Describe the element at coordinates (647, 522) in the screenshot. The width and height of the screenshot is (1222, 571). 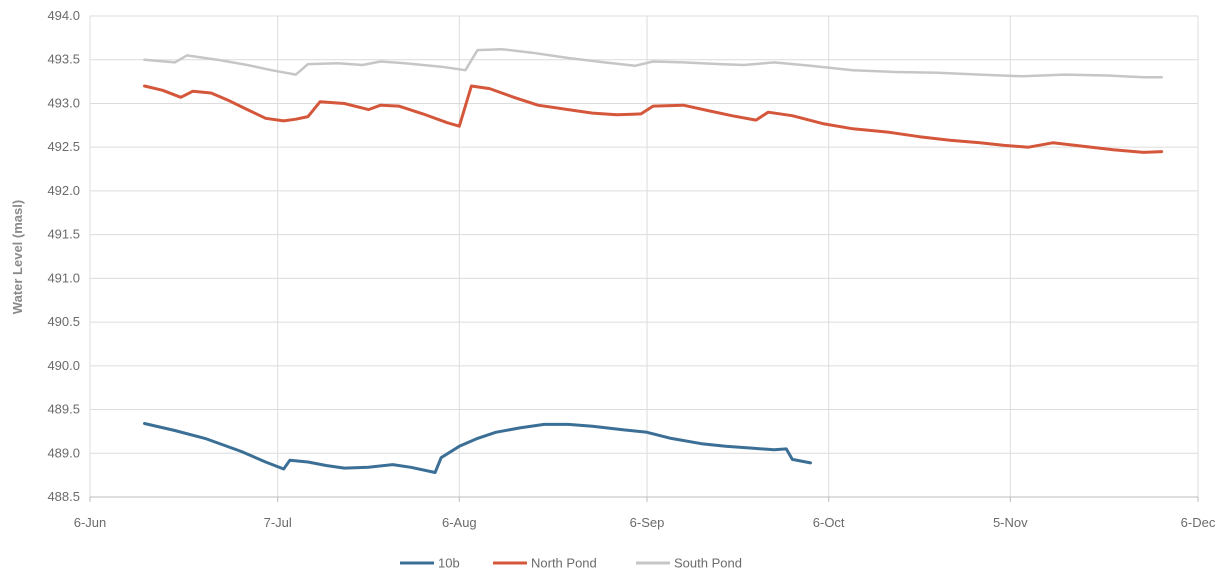
I see `x-tick-label: 6-Sep` at that location.